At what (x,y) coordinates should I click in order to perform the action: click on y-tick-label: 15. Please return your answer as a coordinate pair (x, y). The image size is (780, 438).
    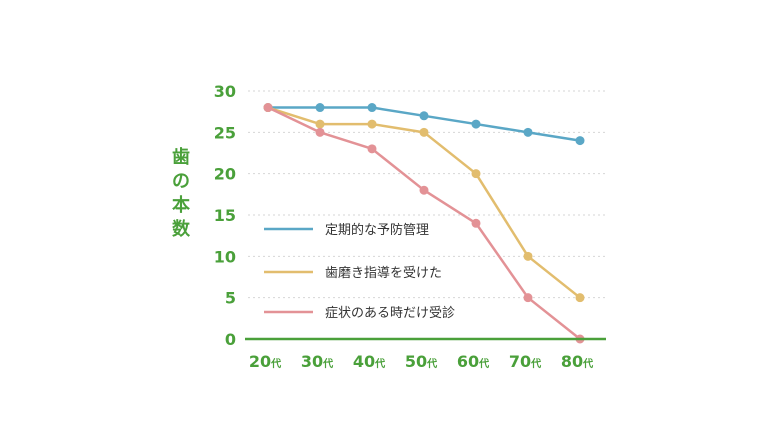
    Looking at the image, I should click on (225, 215).